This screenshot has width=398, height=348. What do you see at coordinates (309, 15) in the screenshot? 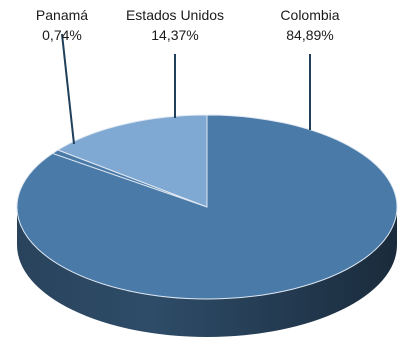
I see `slice-name-colombia: Colombia` at bounding box center [309, 15].